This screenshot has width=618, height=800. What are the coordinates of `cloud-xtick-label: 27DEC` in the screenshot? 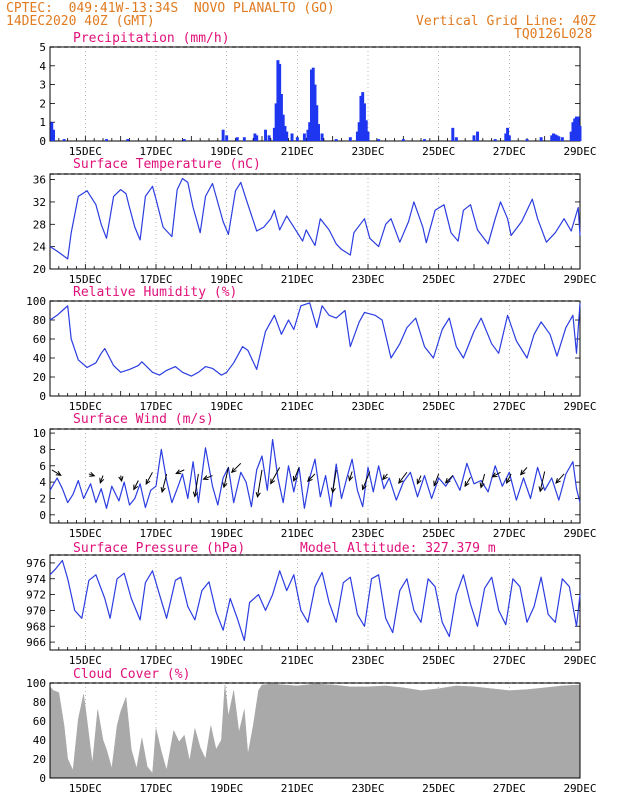 It's located at (509, 788).